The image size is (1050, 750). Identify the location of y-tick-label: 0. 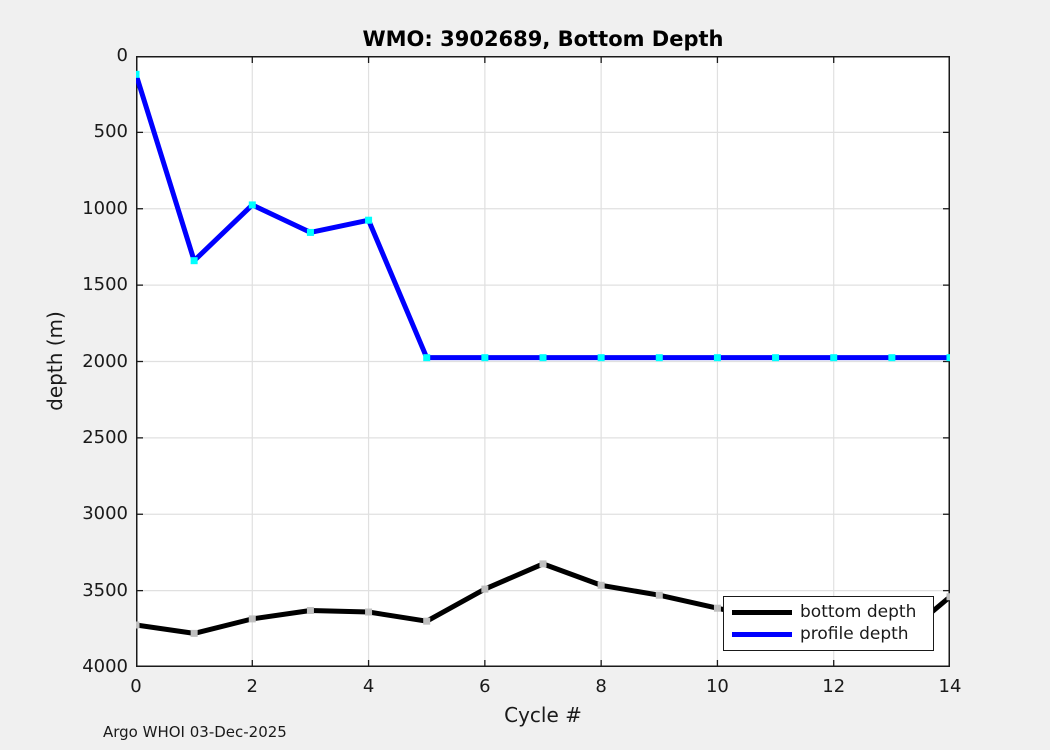
(122, 55).